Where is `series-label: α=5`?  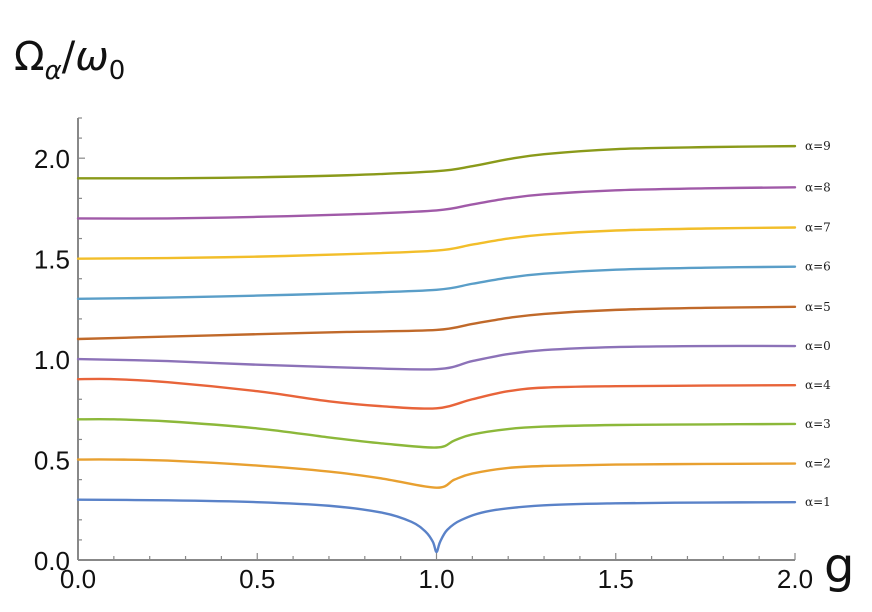 series-label: α=5 is located at coordinates (818, 307).